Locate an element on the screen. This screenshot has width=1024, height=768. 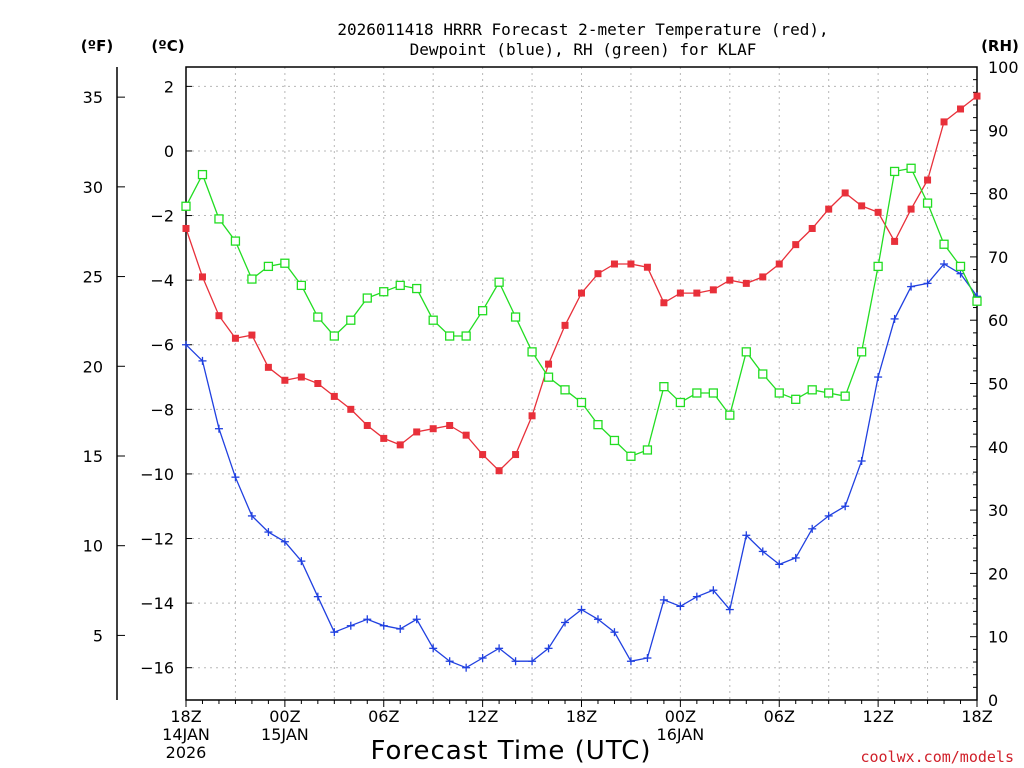
rh-tick-label: 90 is located at coordinates (998, 130).